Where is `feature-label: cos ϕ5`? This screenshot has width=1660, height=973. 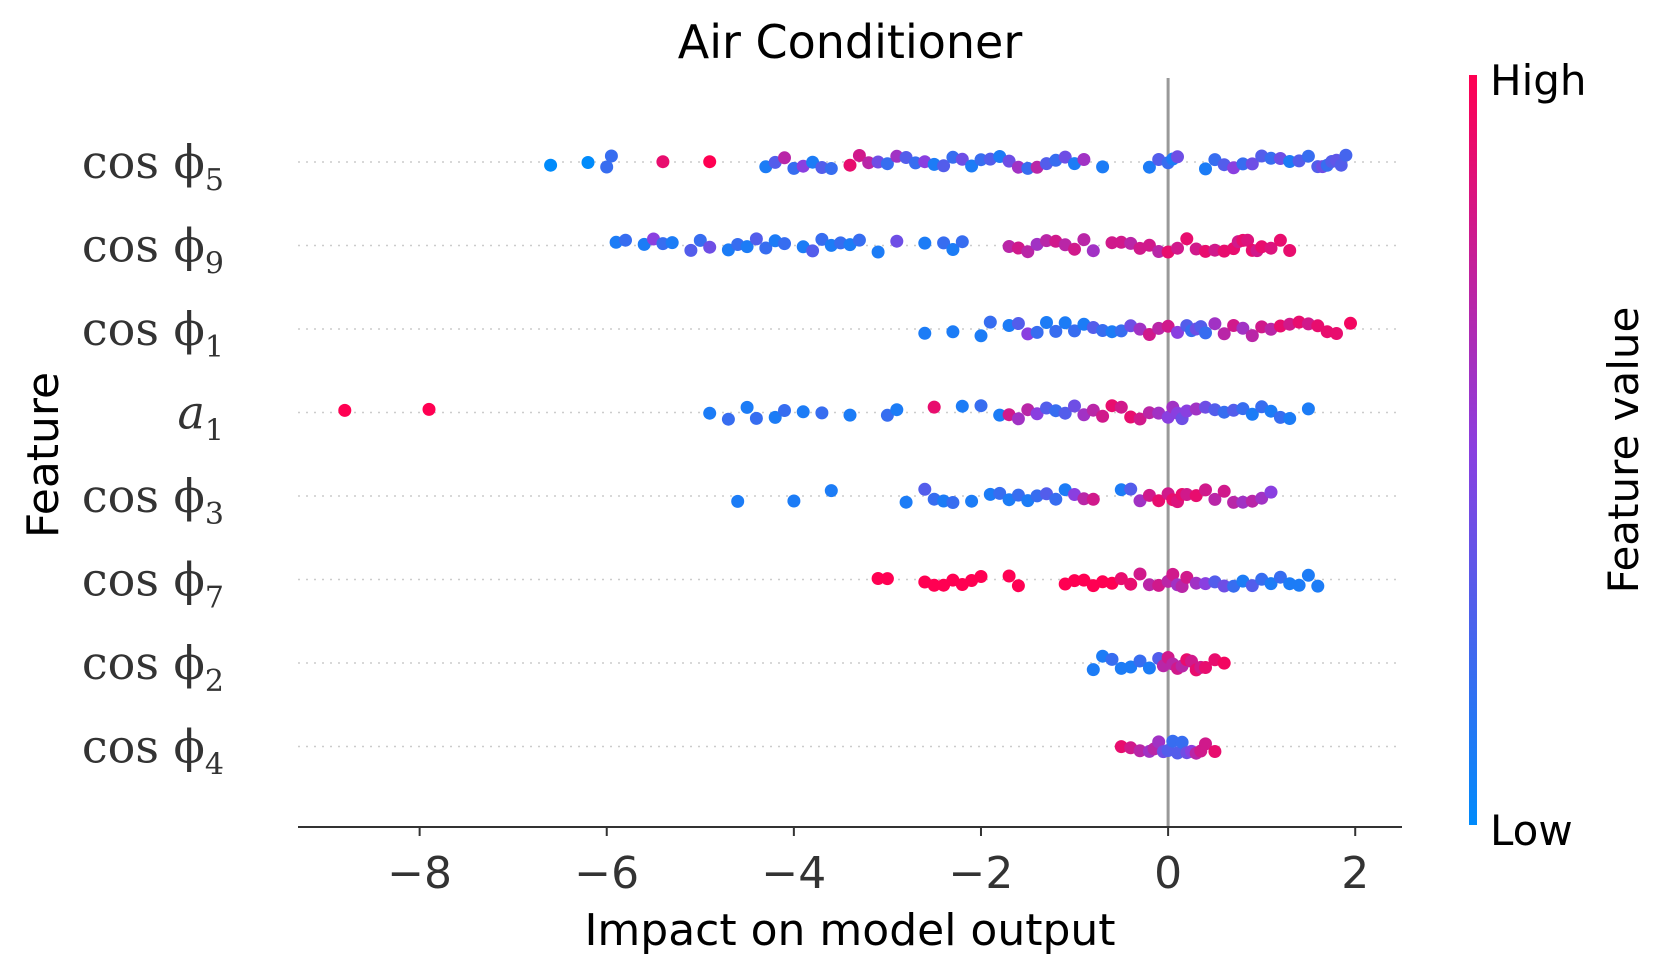
feature-label: cos ϕ5 is located at coordinates (153, 166).